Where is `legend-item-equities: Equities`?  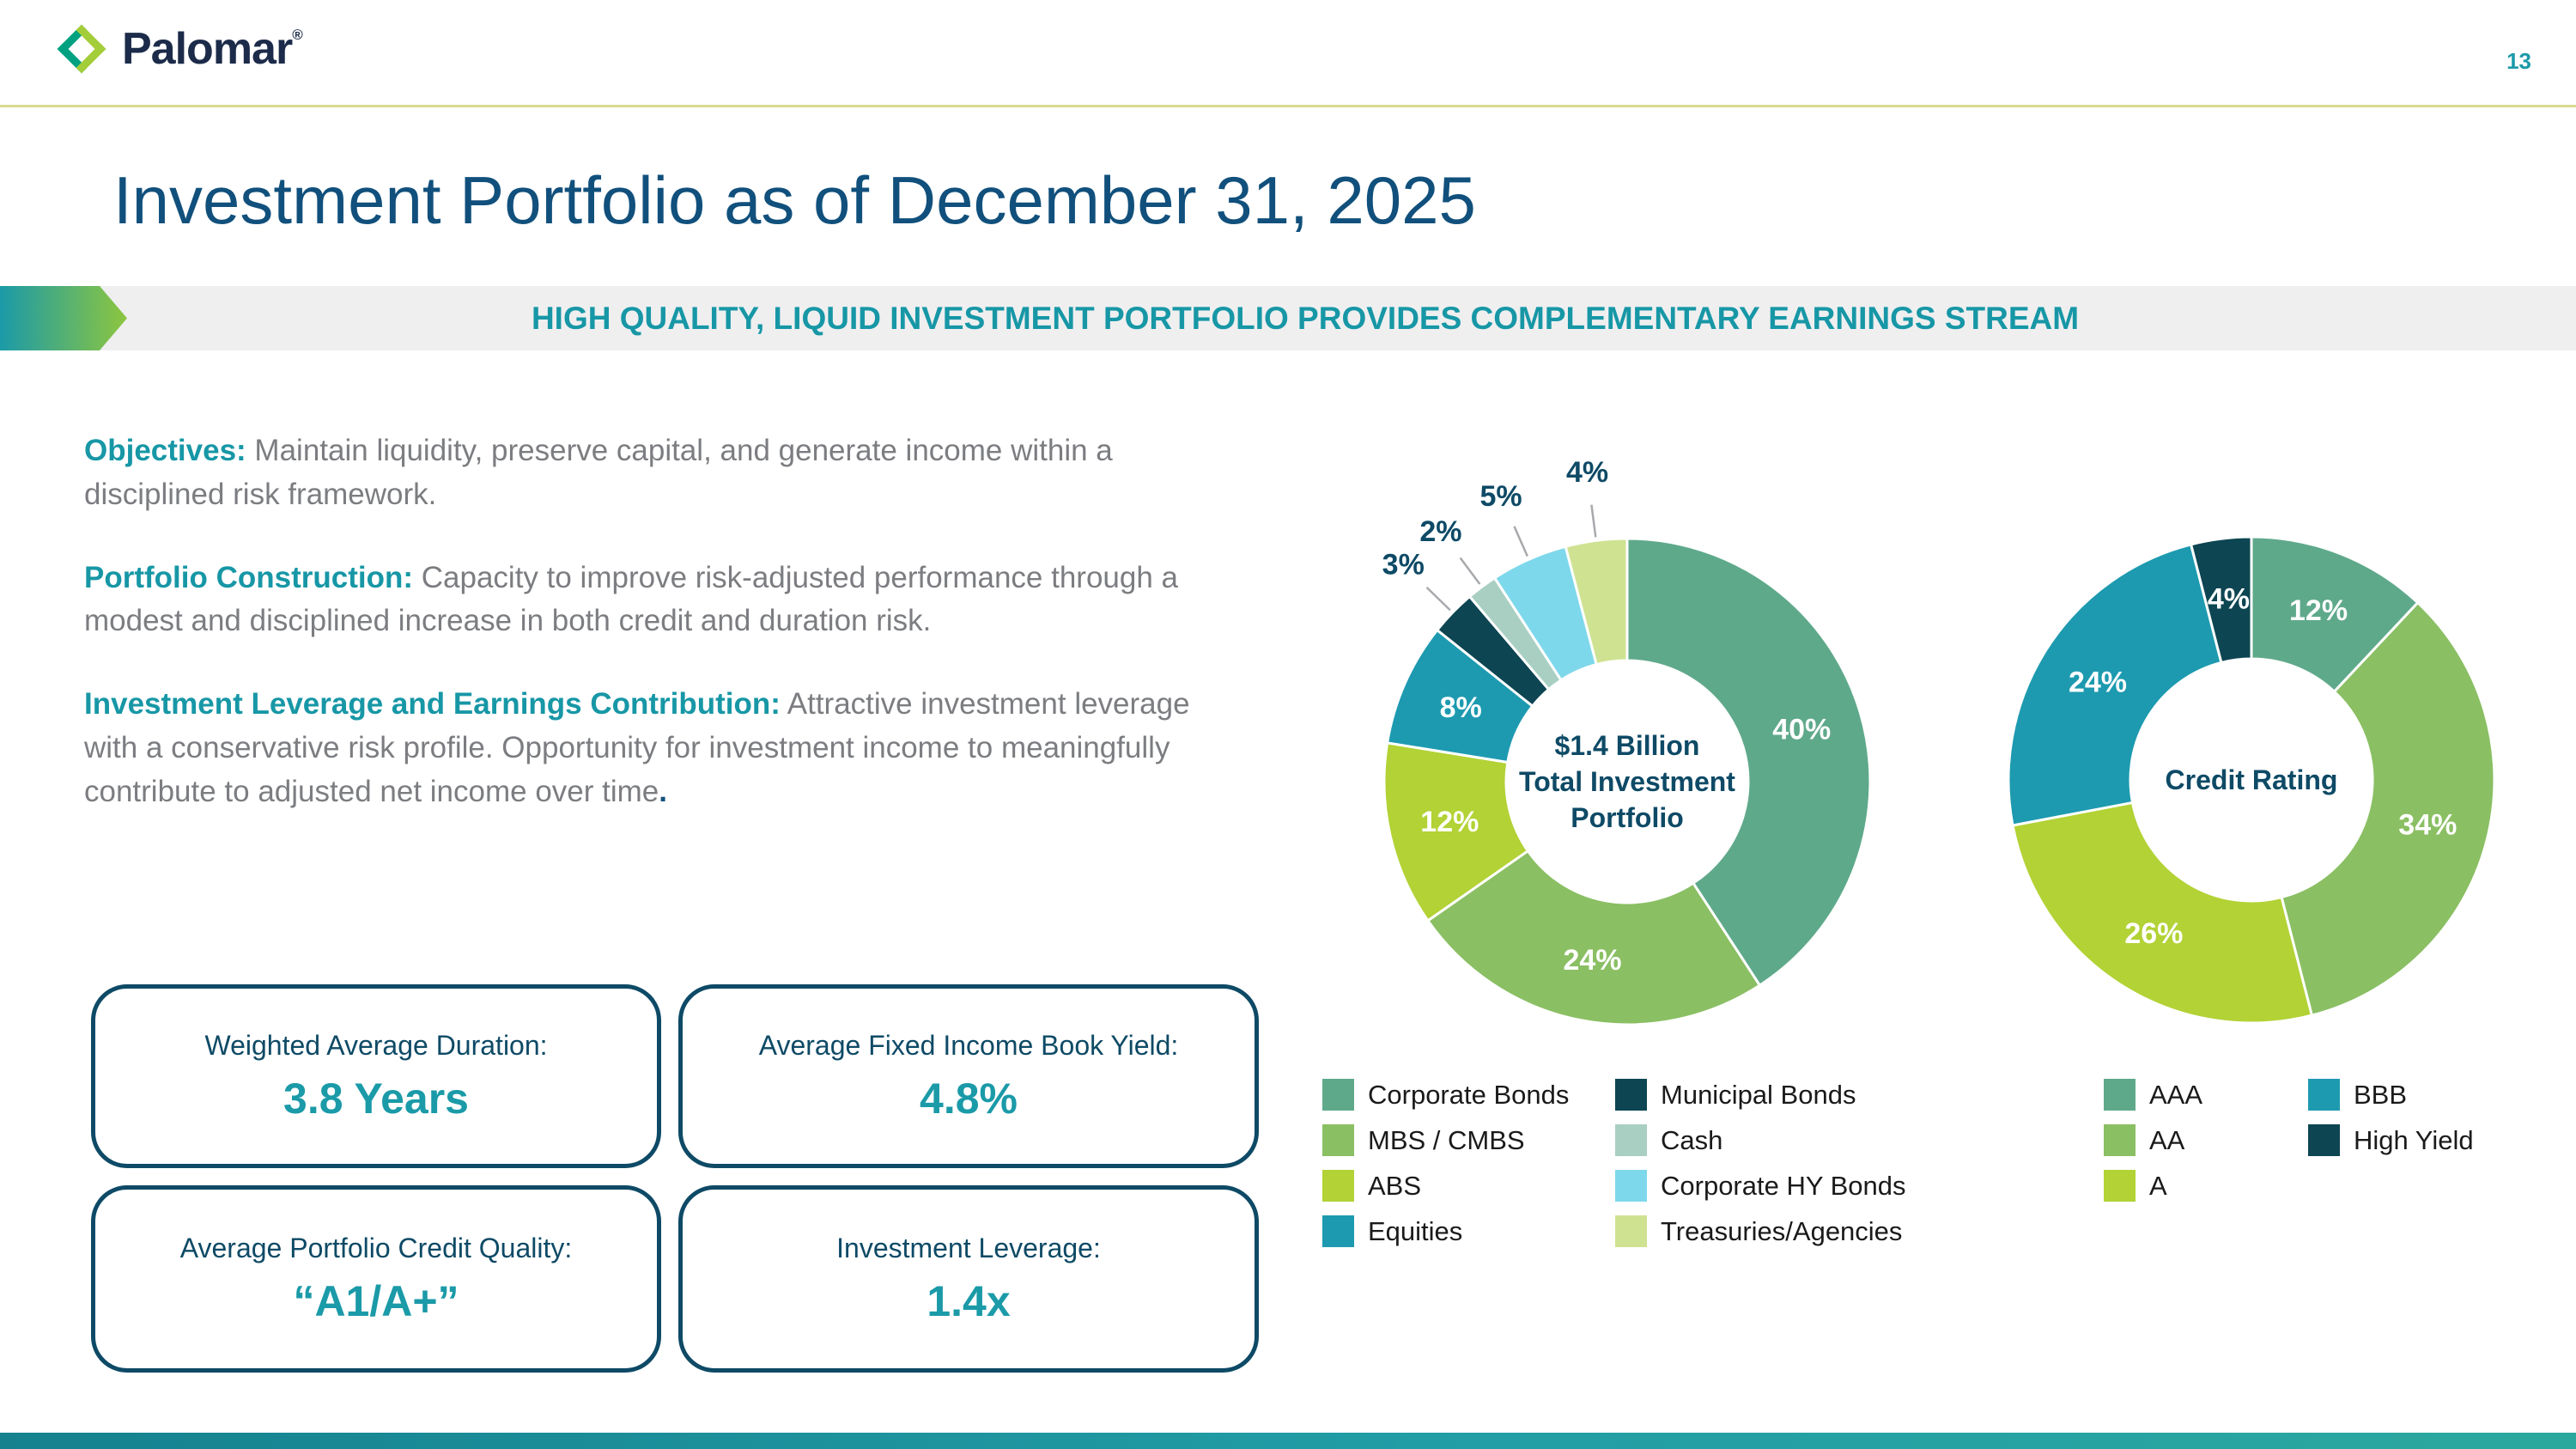 legend-item-equities: Equities is located at coordinates (1469, 1231).